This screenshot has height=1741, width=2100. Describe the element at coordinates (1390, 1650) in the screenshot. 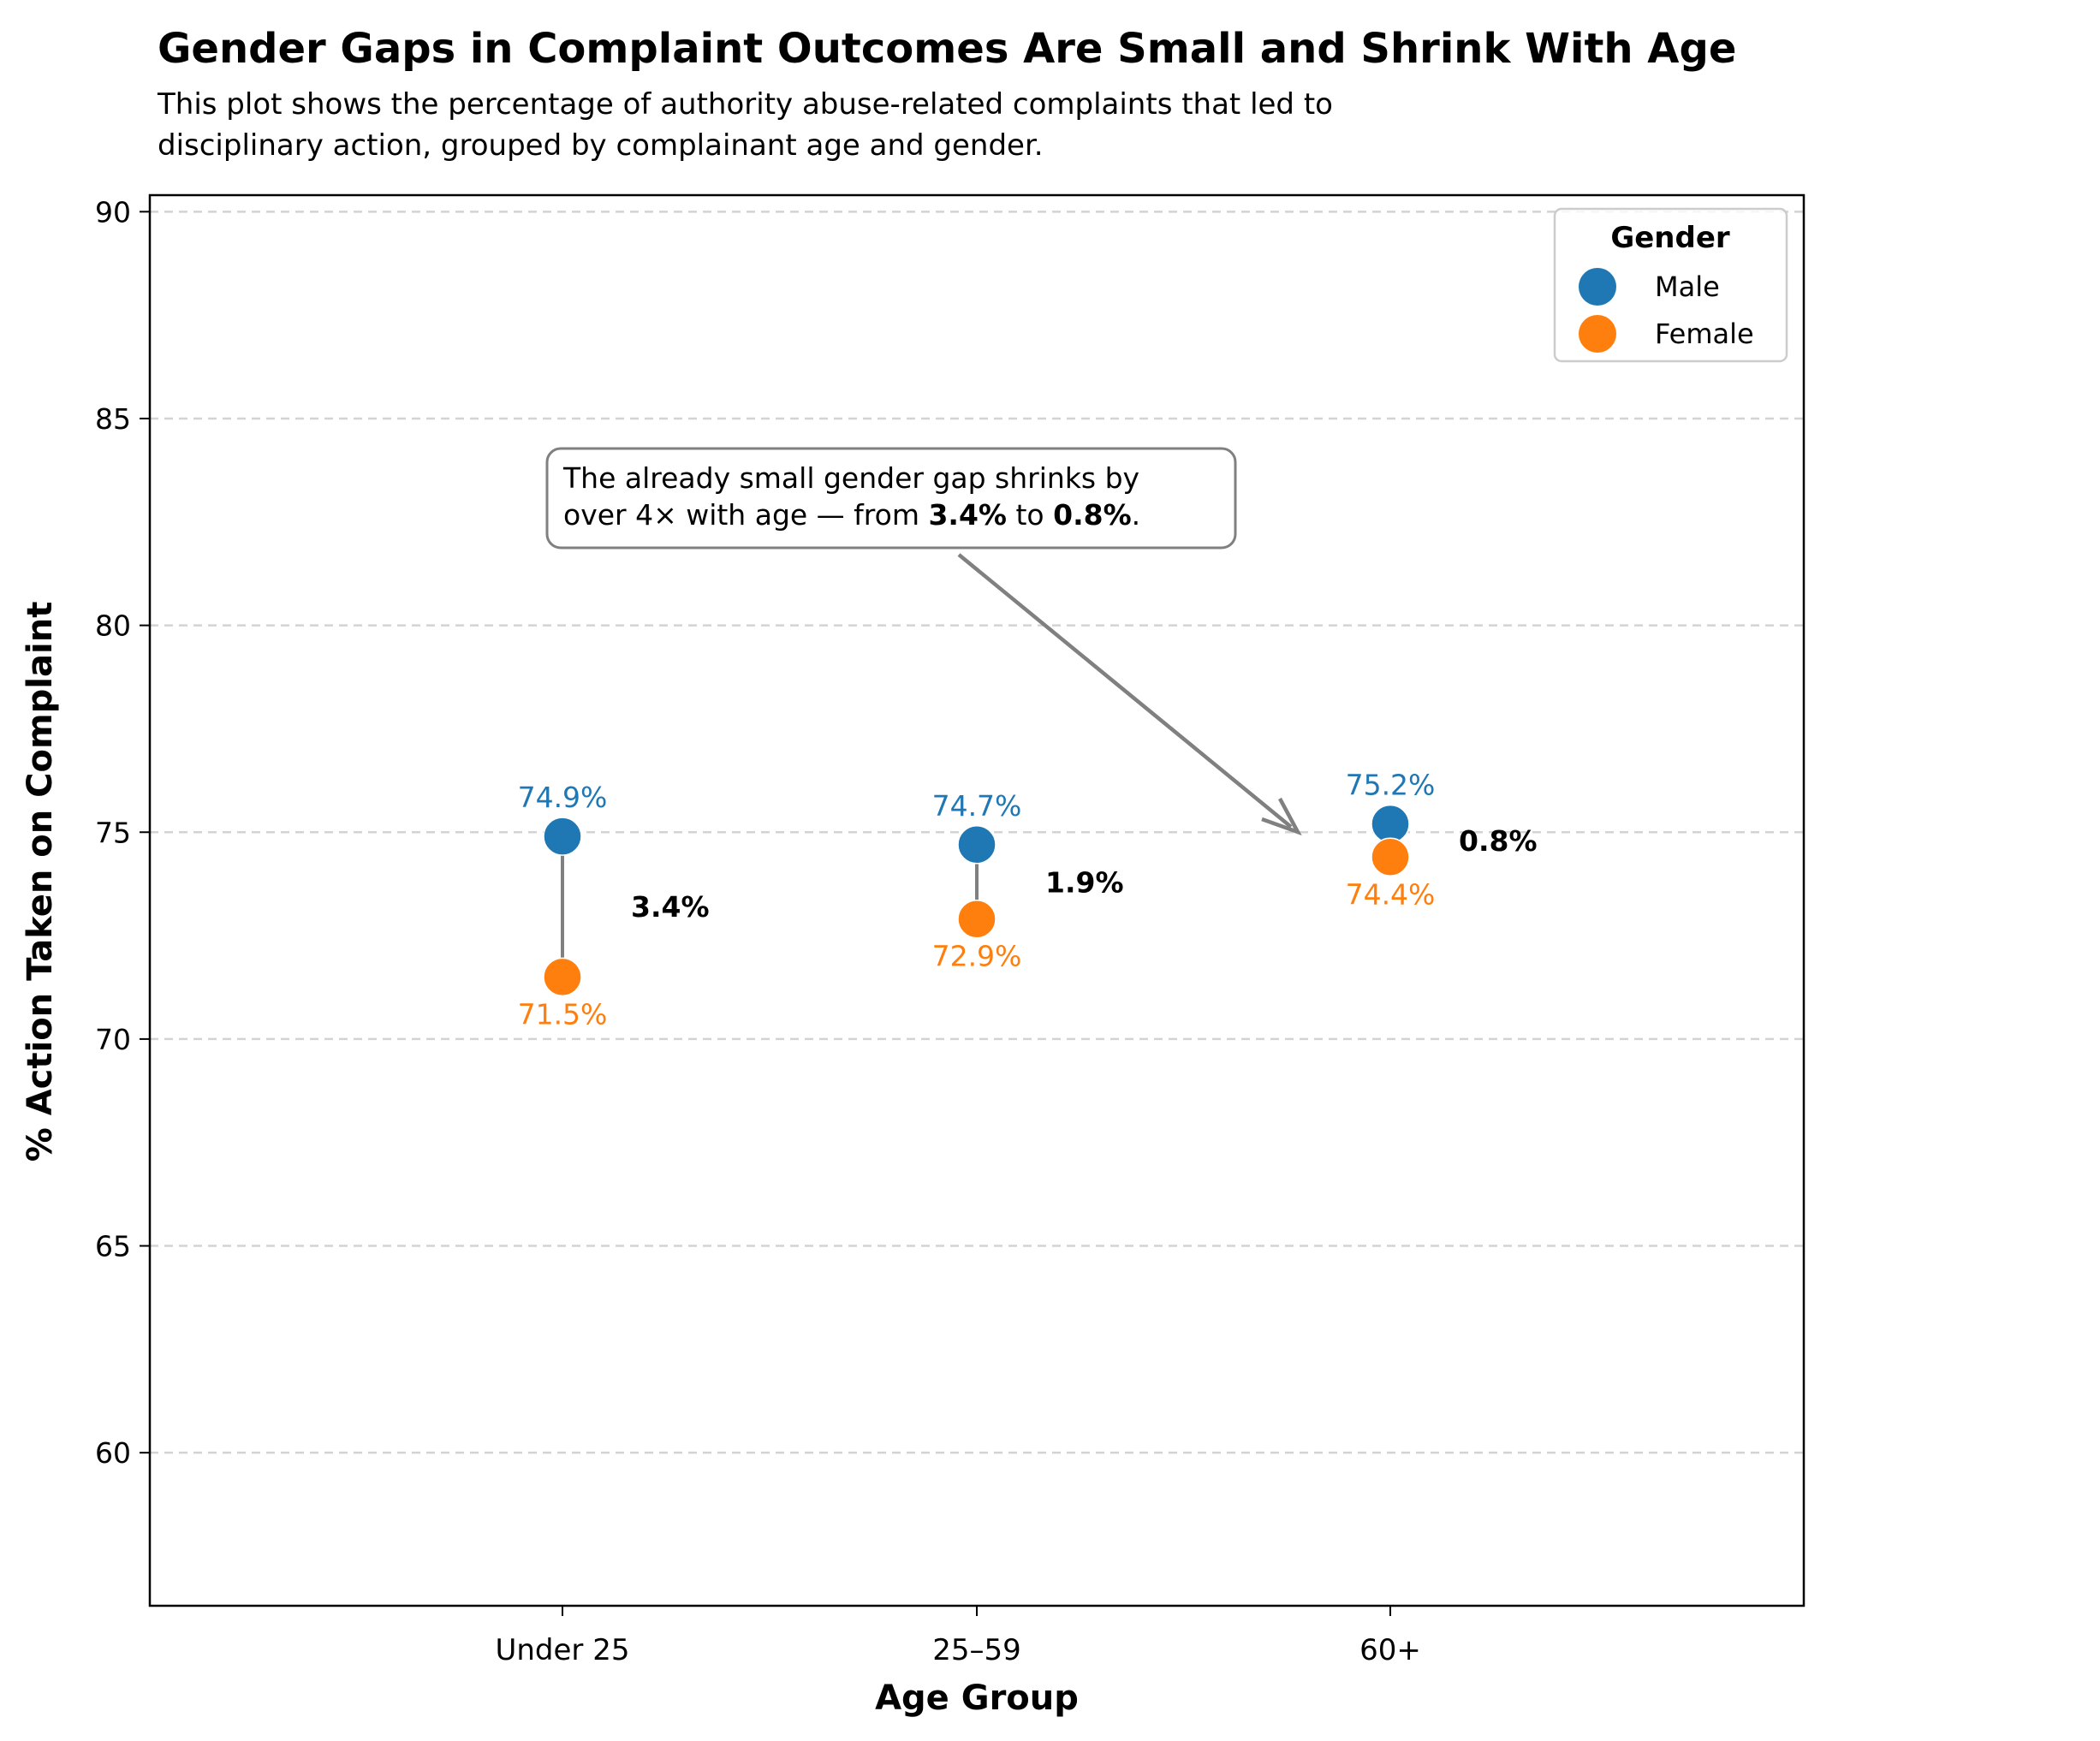

I see `x-tick-label-2: 60+` at that location.